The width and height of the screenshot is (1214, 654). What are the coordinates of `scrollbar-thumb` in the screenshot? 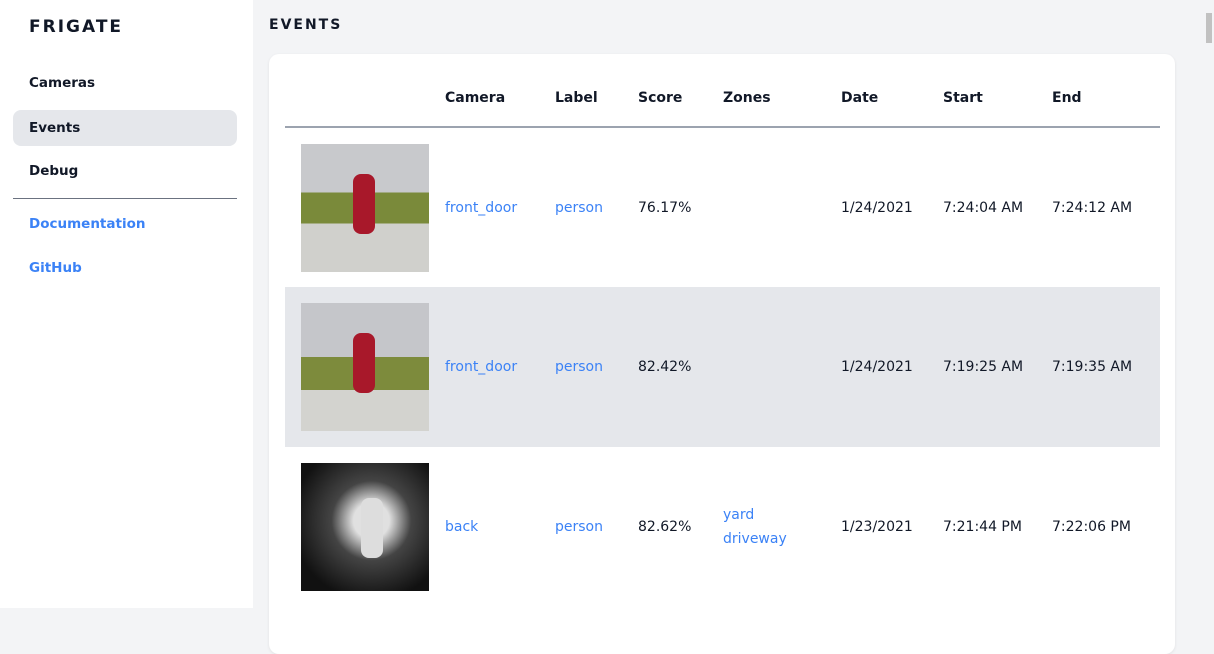 It's located at (1209, 28).